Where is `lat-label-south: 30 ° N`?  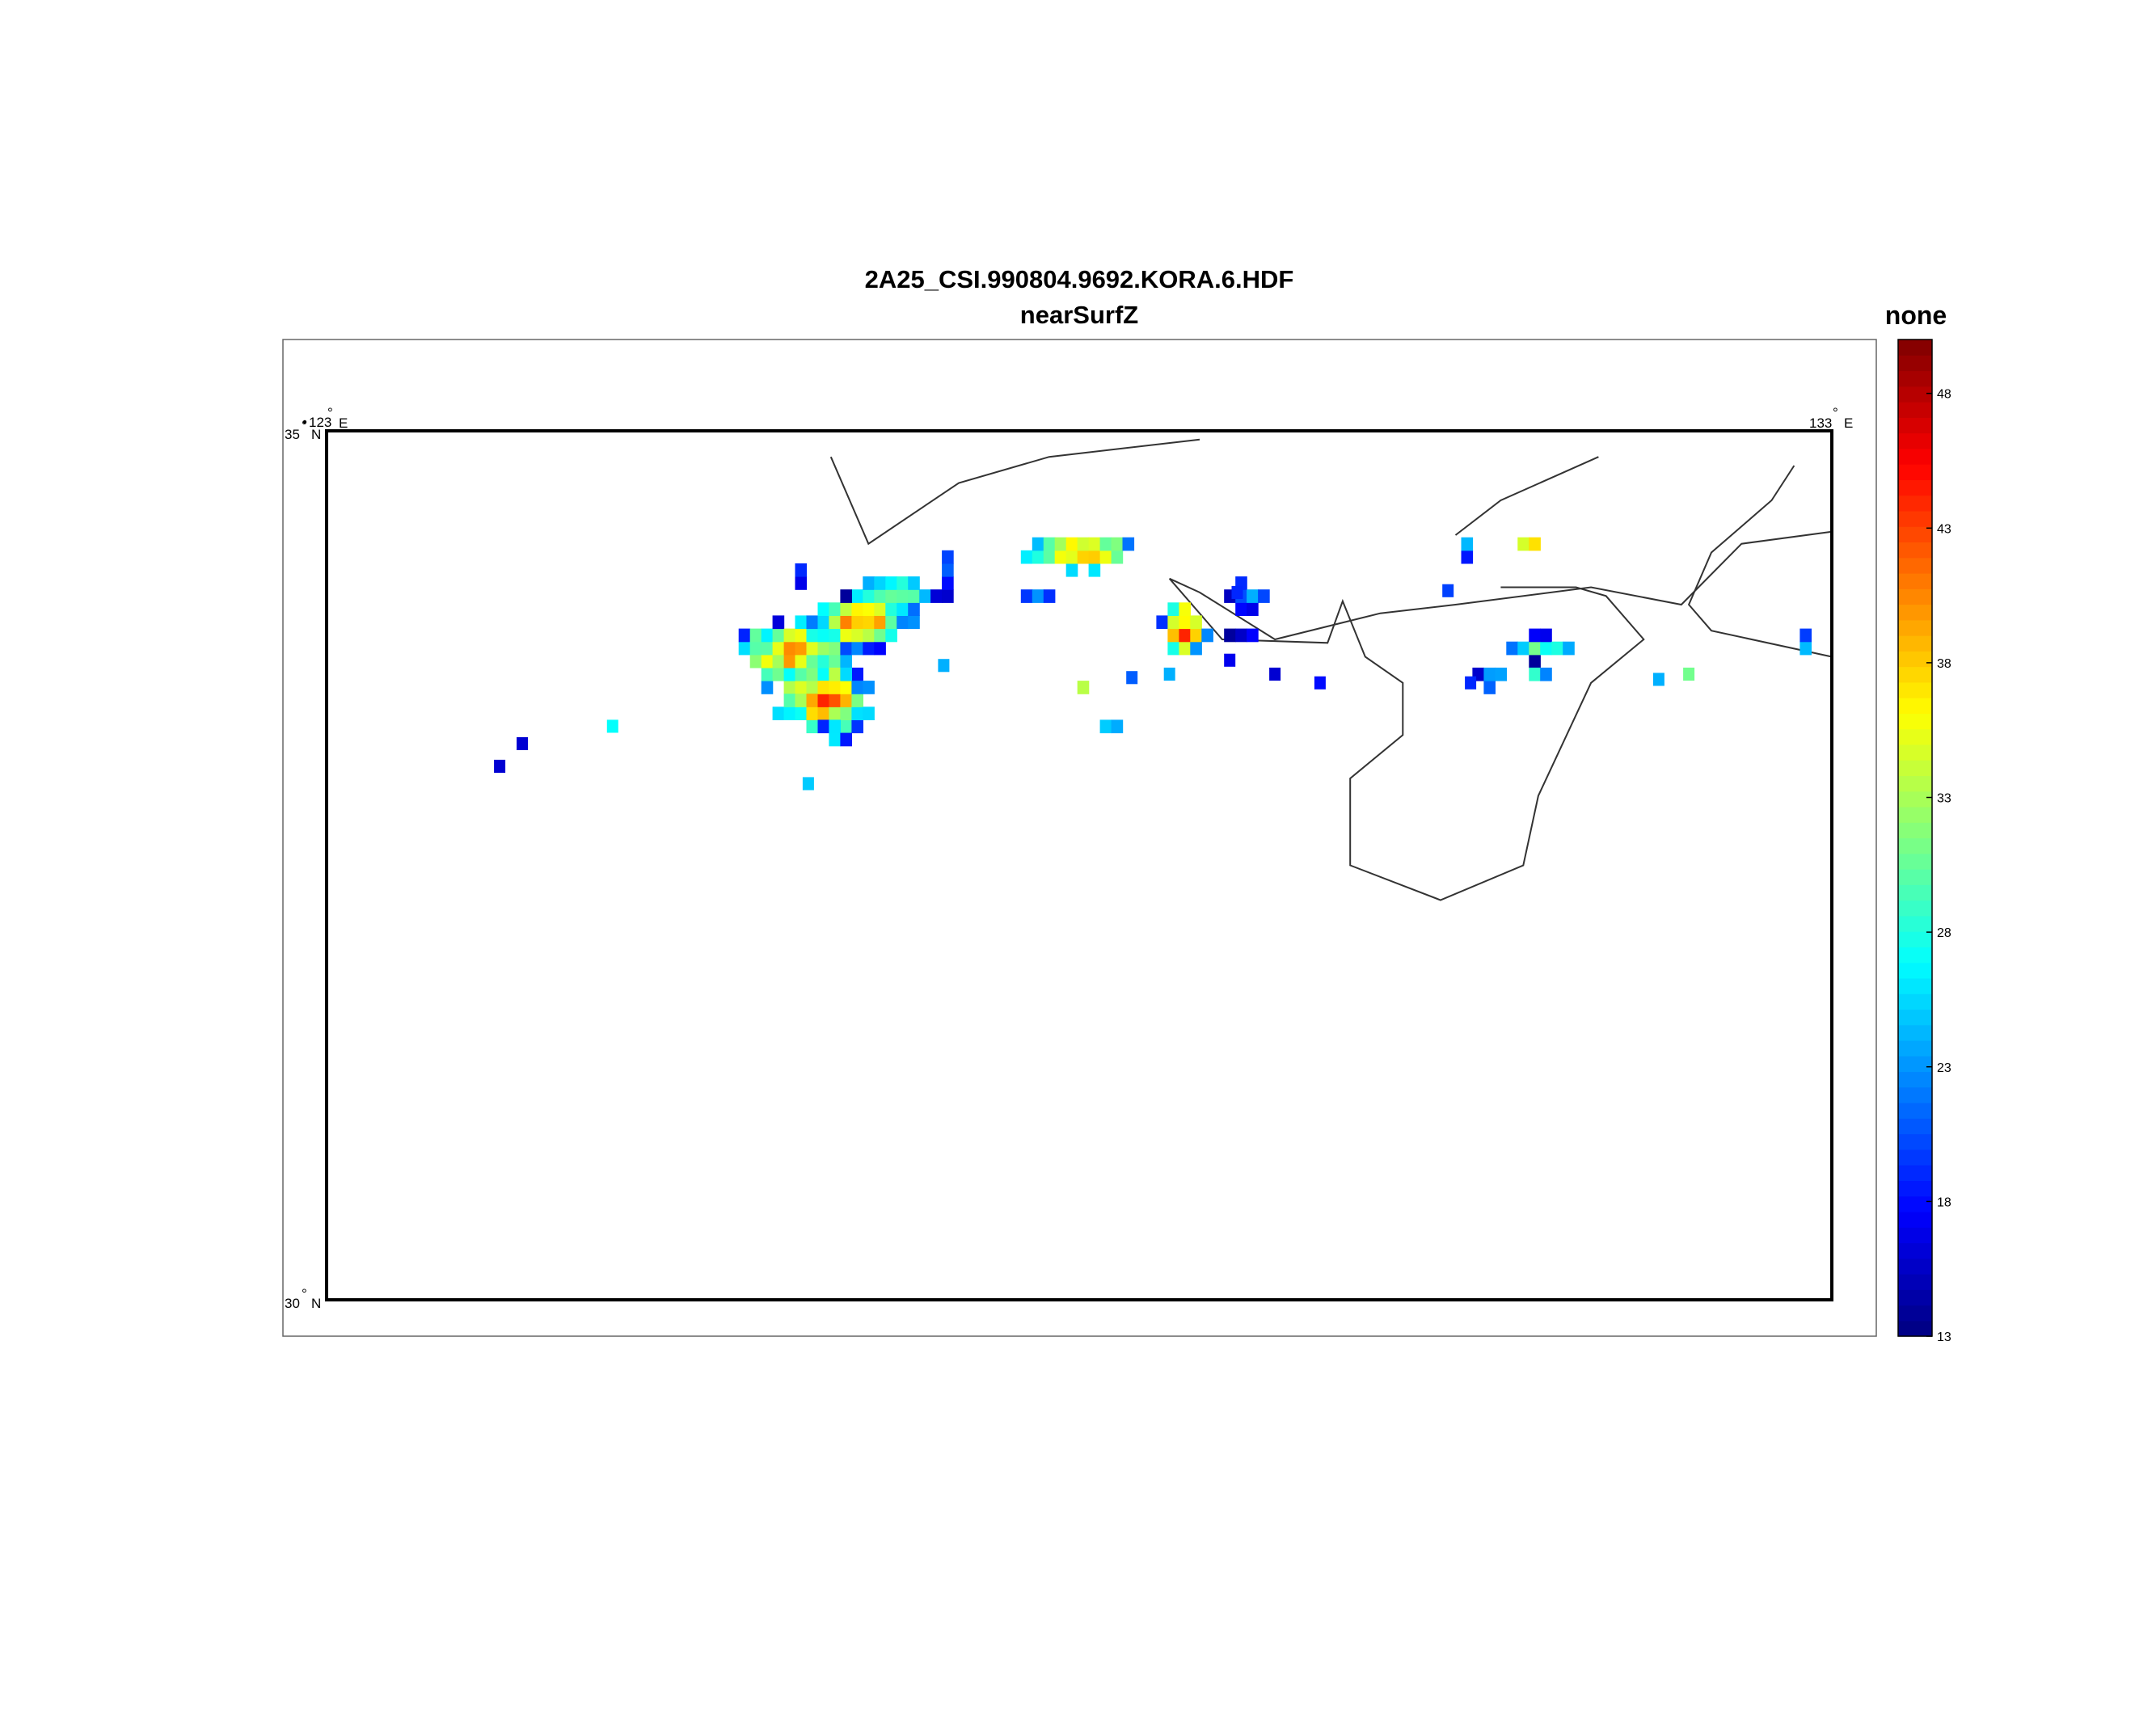
lat-label-south: 30 ° N is located at coordinates (303, 1298).